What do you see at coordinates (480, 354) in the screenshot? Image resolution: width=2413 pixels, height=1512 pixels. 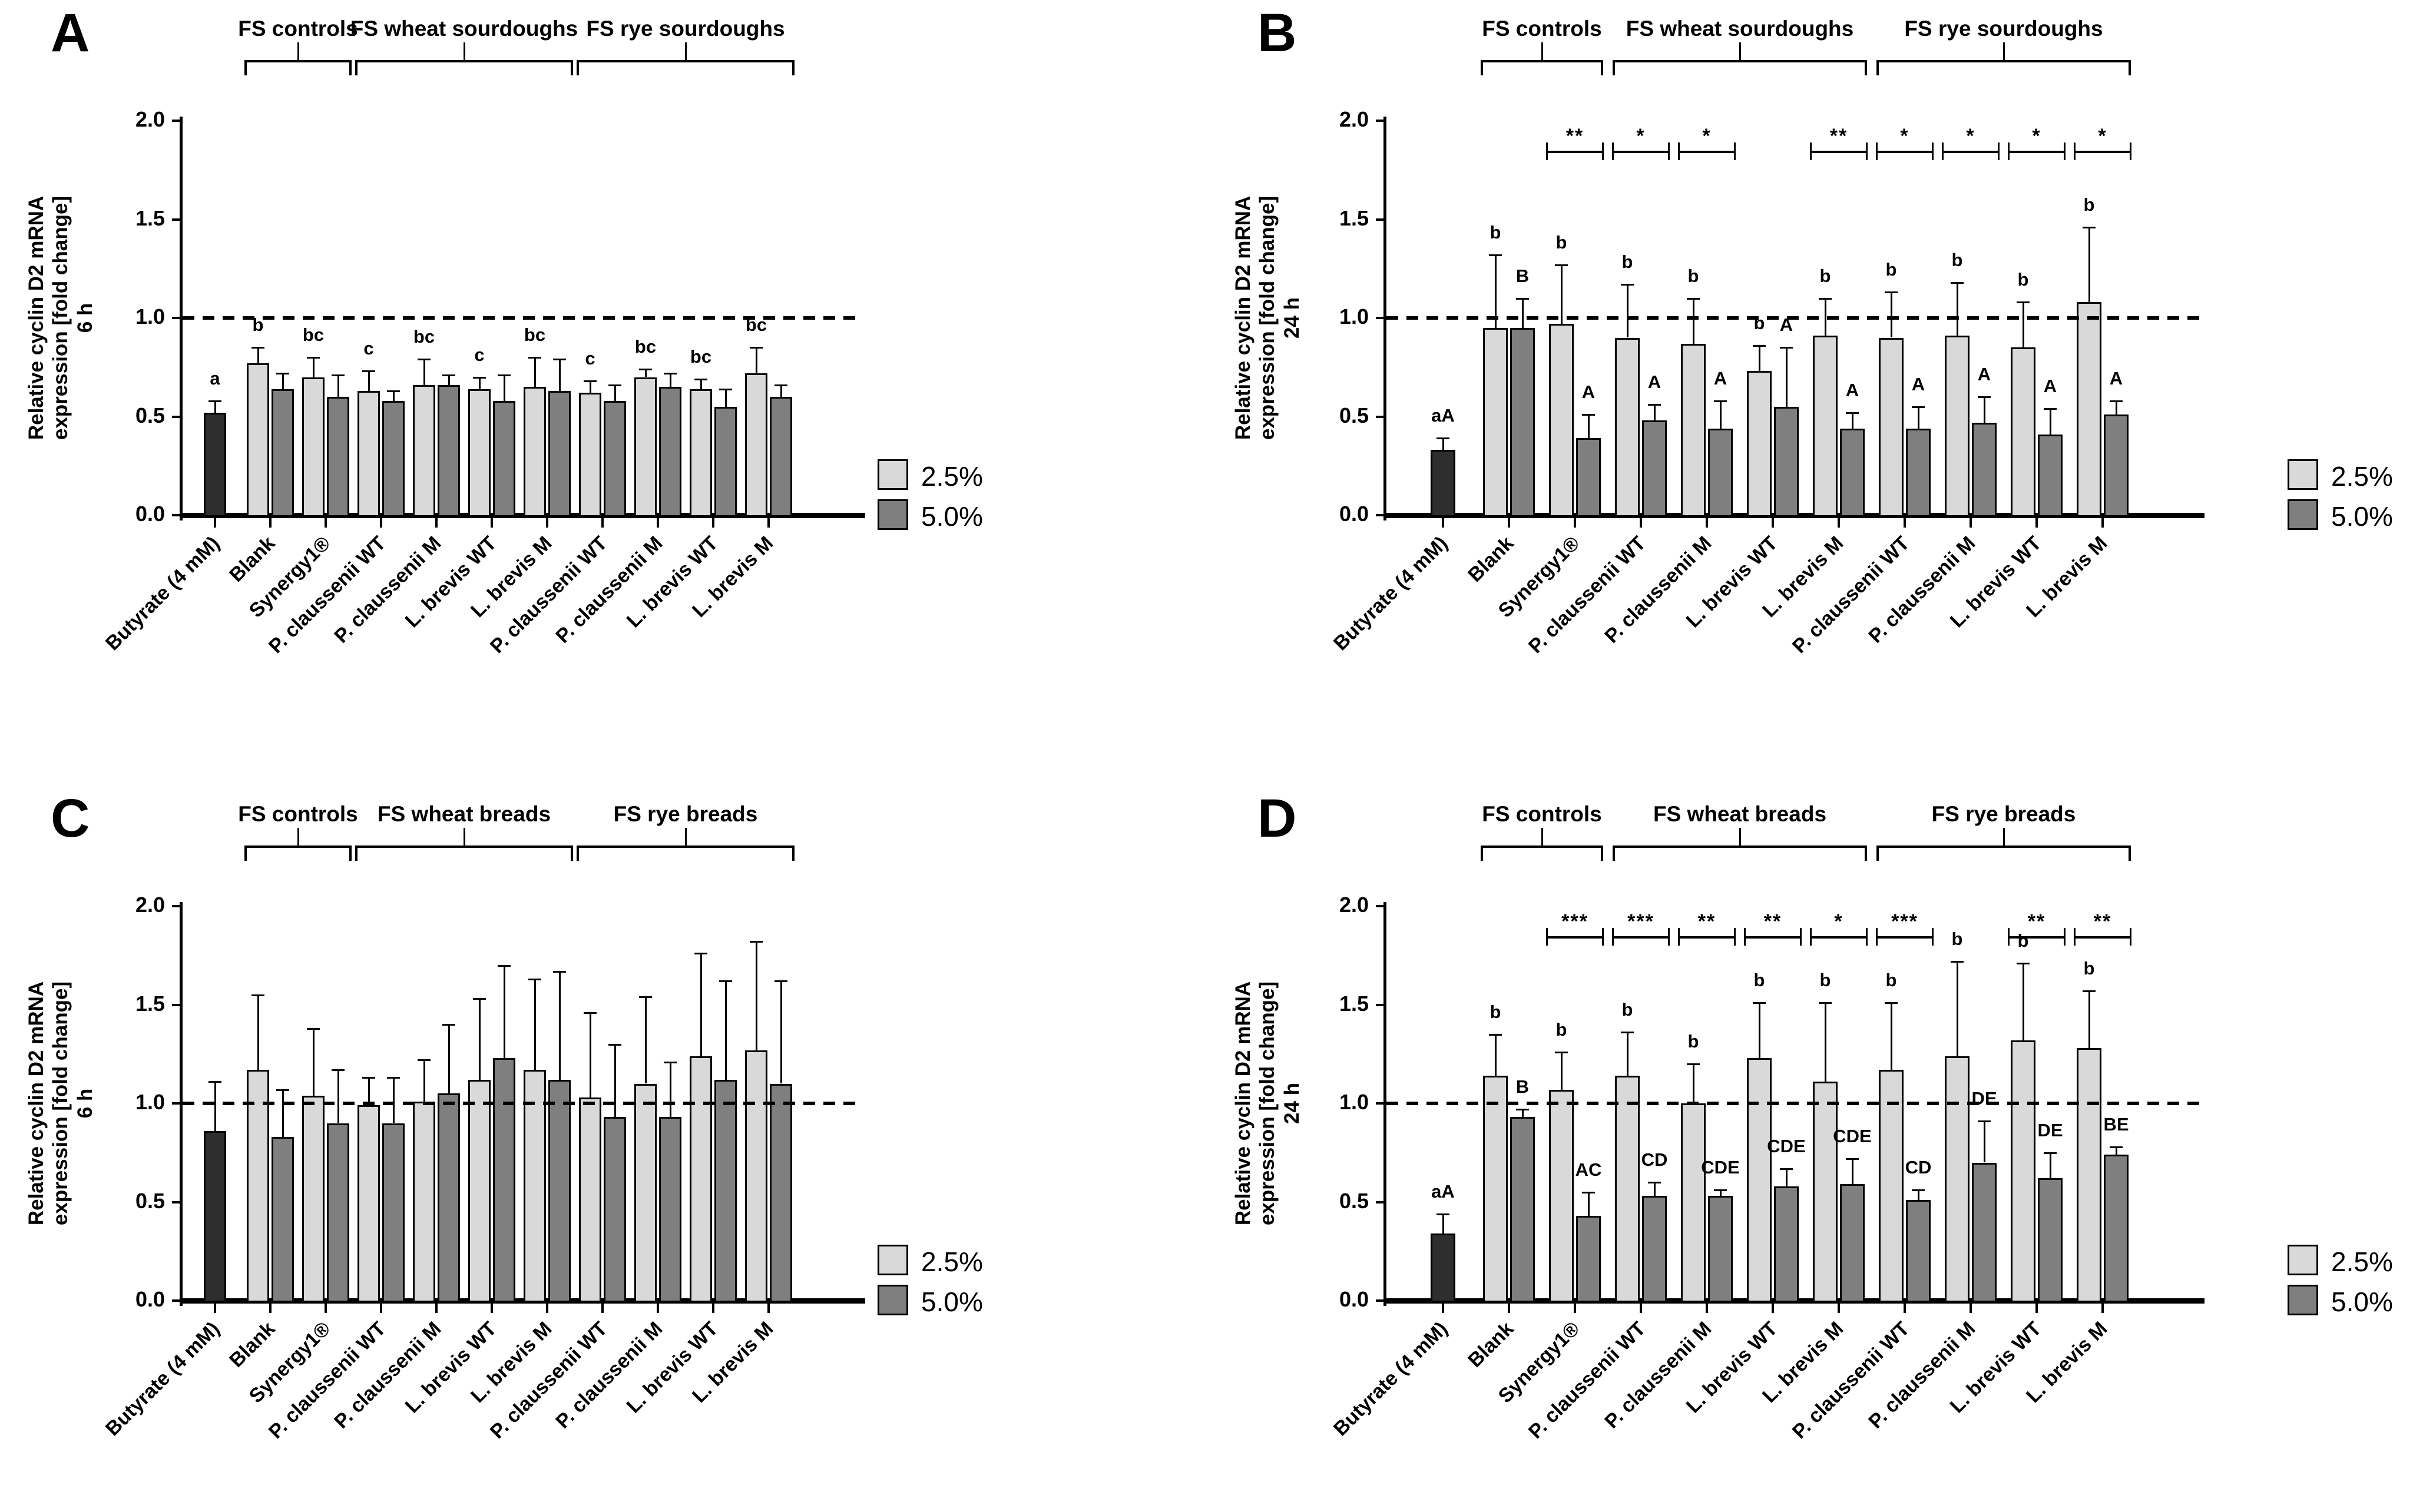 I see `sig-letter: c` at bounding box center [480, 354].